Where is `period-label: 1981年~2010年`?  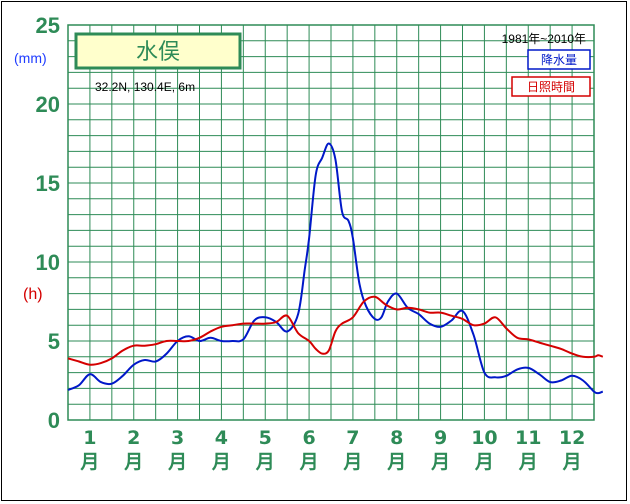 period-label: 1981年~2010年 is located at coordinates (544, 39).